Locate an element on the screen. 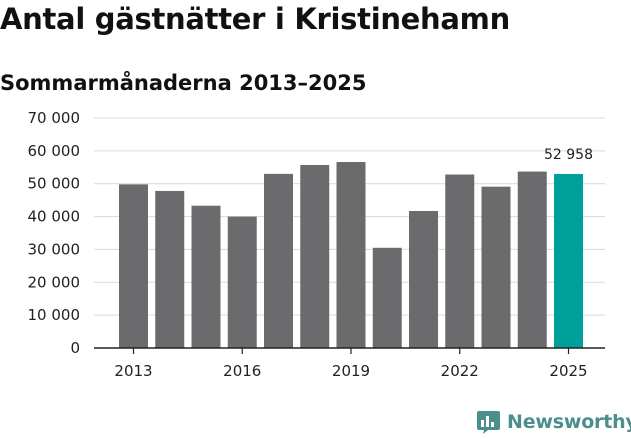 The image size is (631, 439). brand-name: Newsworthy is located at coordinates (569, 422).